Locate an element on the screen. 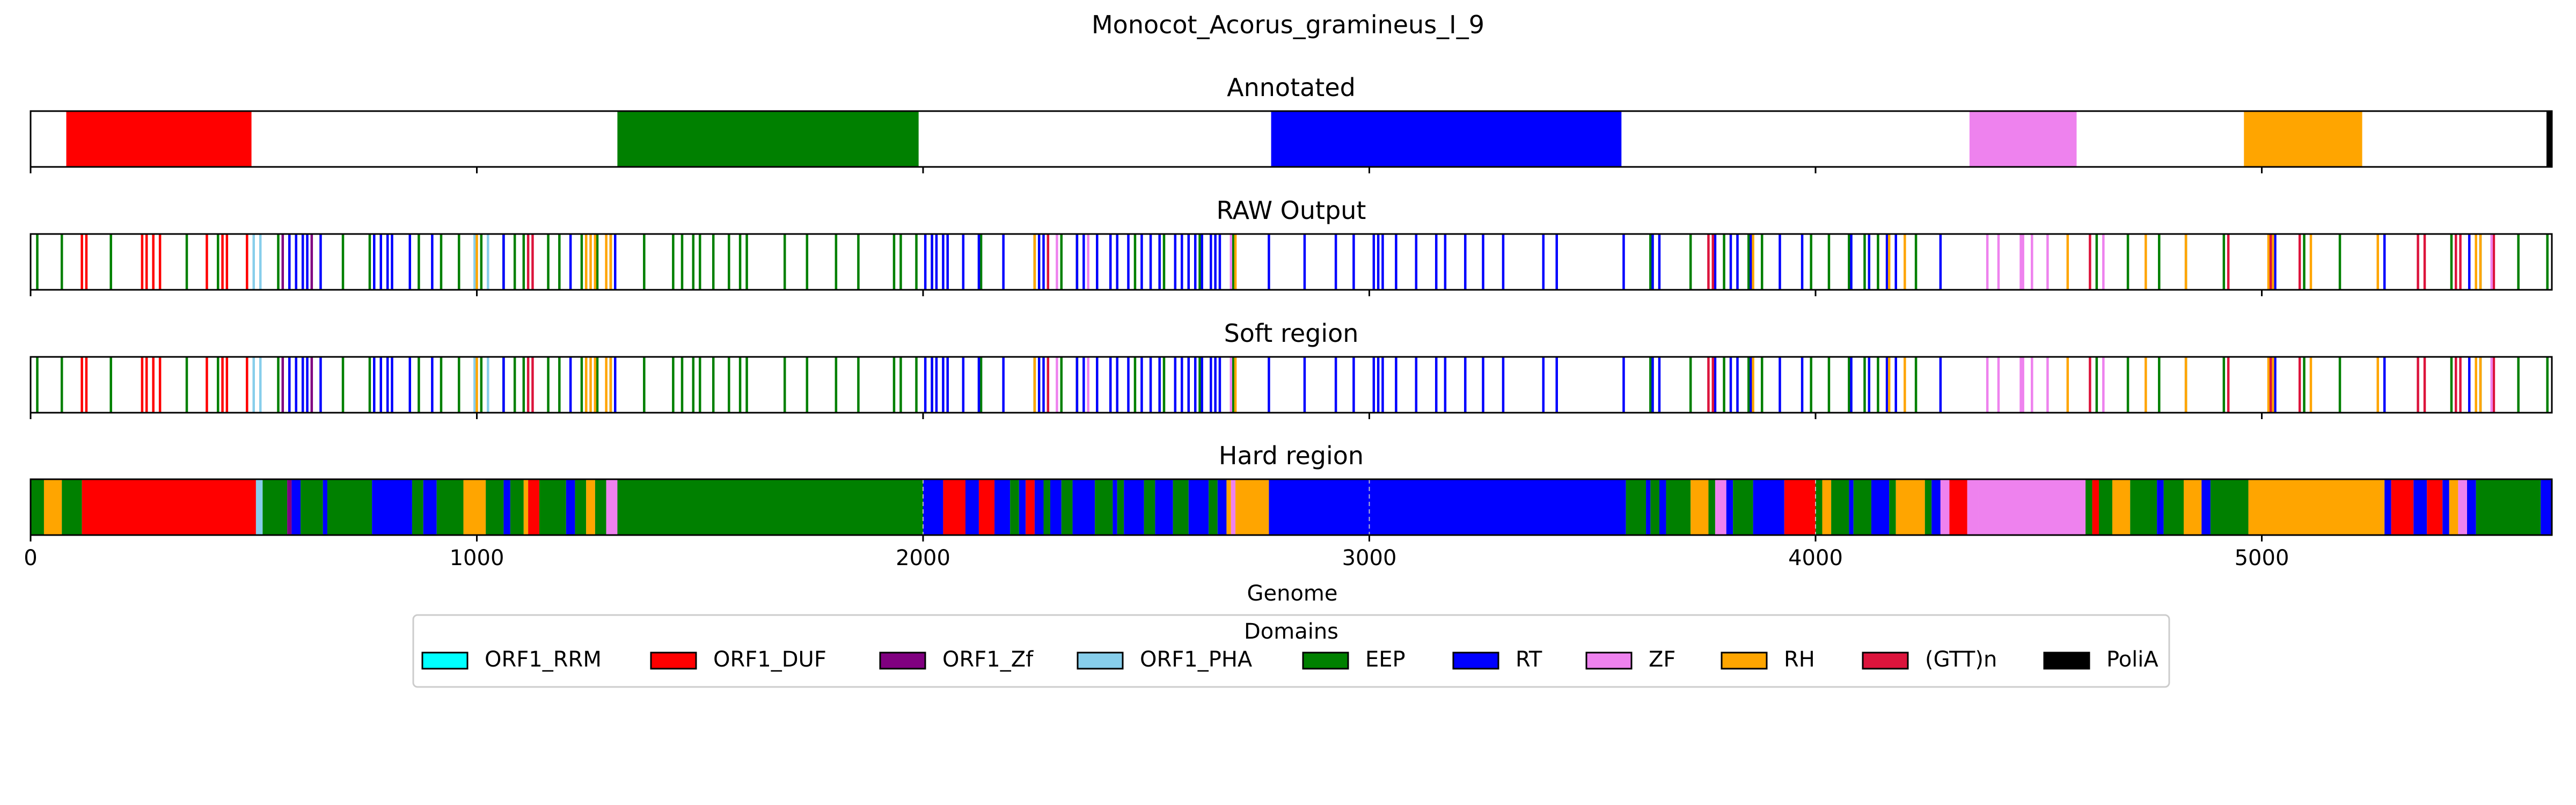 The width and height of the screenshot is (2576, 805). legend-entry: ORF1_Zf is located at coordinates (956, 659).